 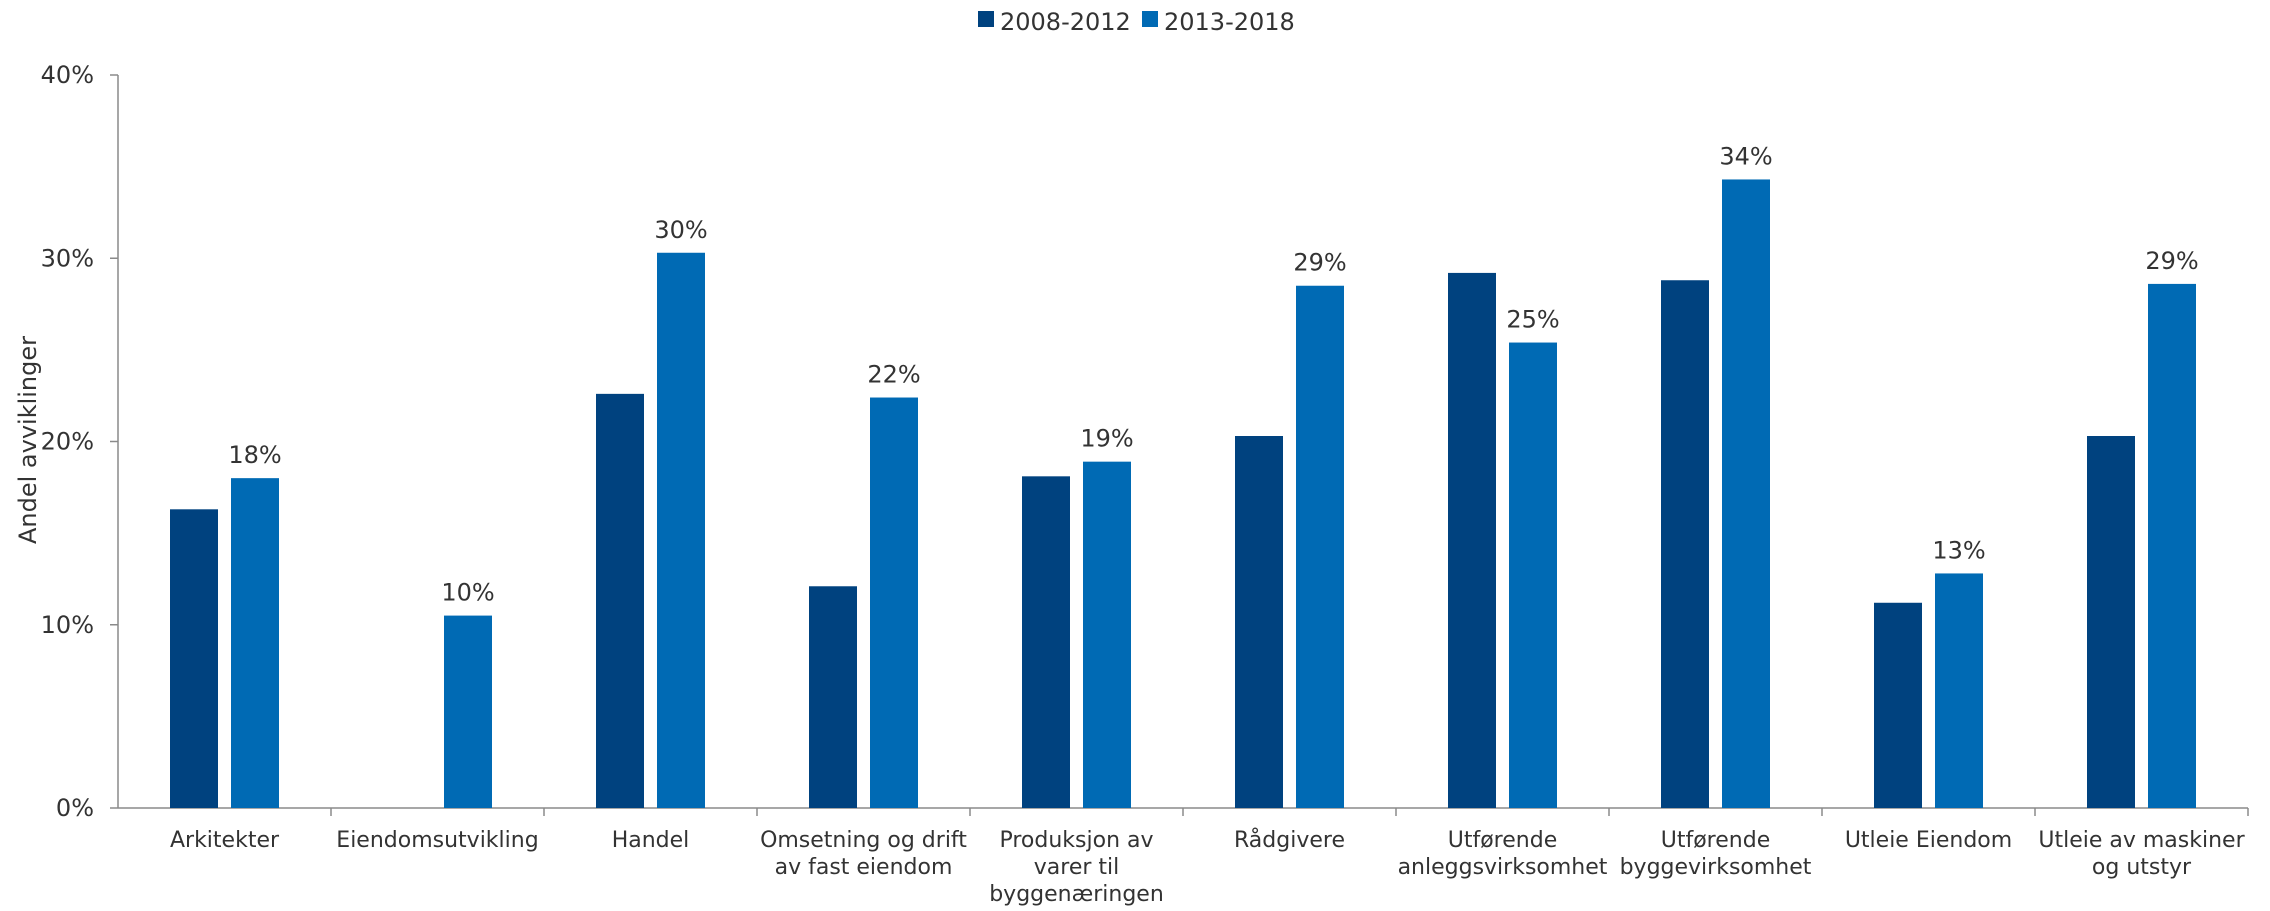 I want to click on legend-label-2: 2013-2018, so click(x=1229, y=22).